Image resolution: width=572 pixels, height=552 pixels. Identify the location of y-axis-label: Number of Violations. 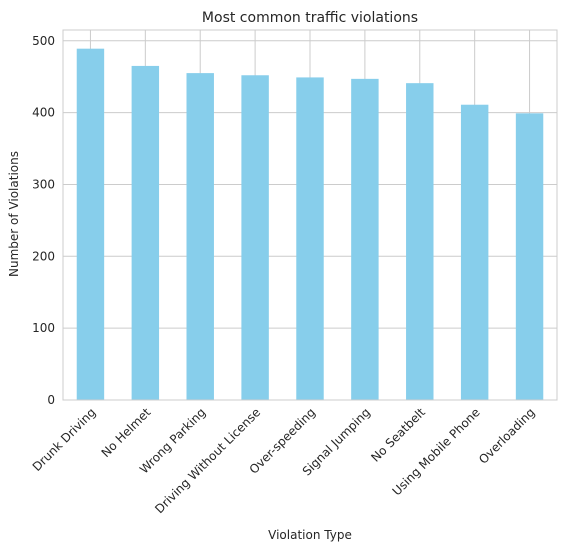
(14, 214).